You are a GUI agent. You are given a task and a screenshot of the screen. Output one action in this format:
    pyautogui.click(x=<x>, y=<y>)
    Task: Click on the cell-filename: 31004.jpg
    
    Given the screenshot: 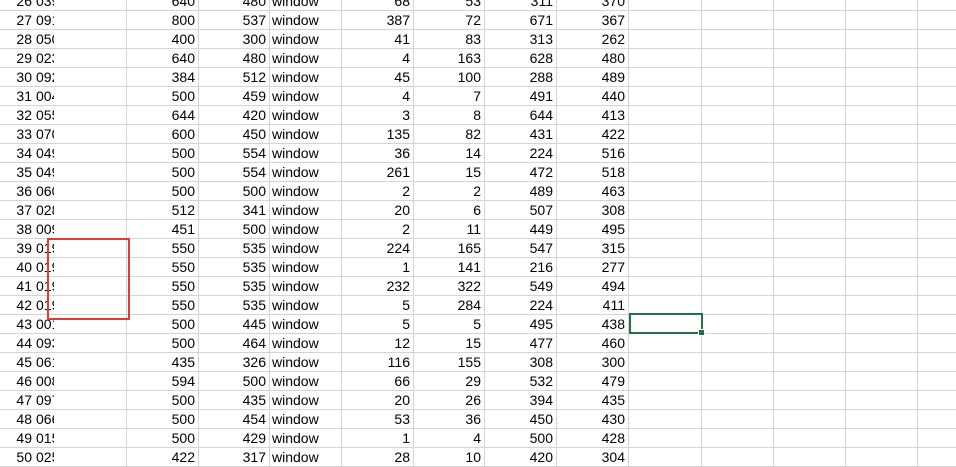 What is the action you would take?
    pyautogui.click(x=27, y=96)
    